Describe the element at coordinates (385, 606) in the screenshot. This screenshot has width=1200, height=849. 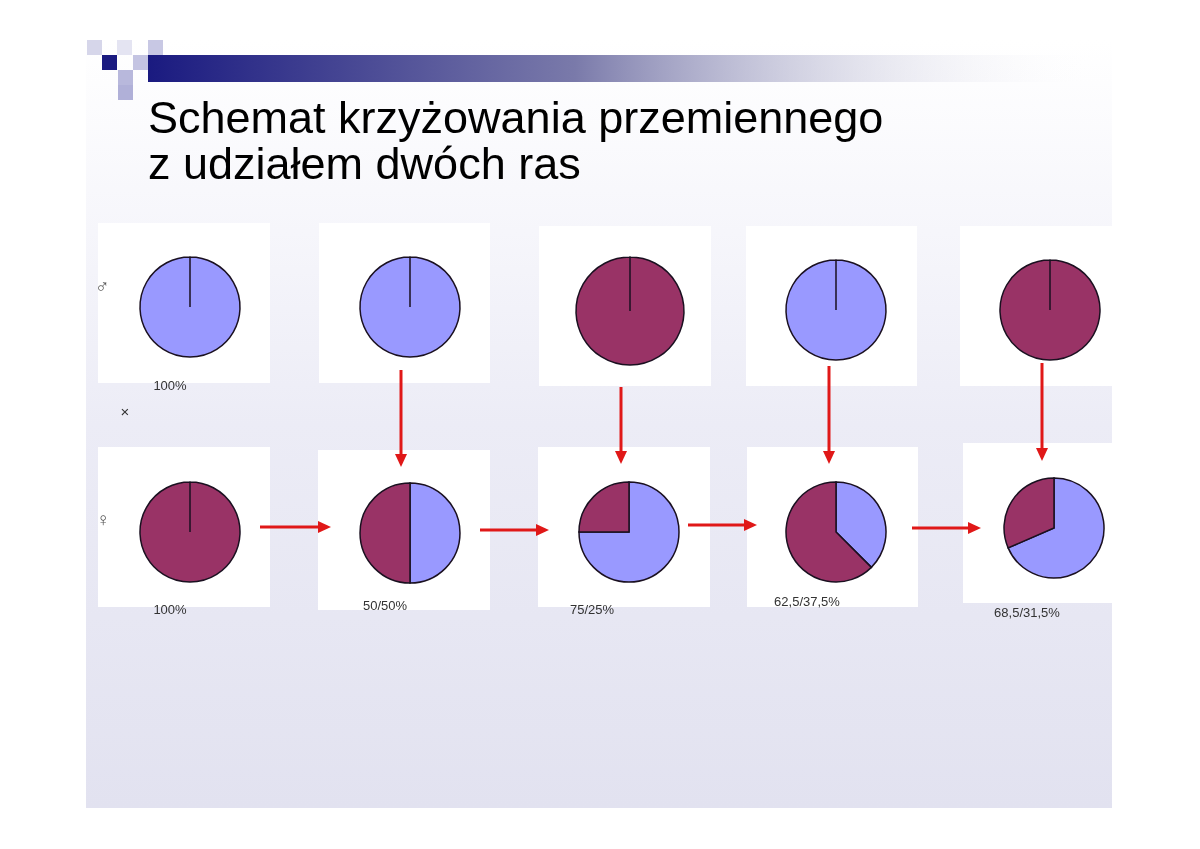
I see `text: 50/50%` at that location.